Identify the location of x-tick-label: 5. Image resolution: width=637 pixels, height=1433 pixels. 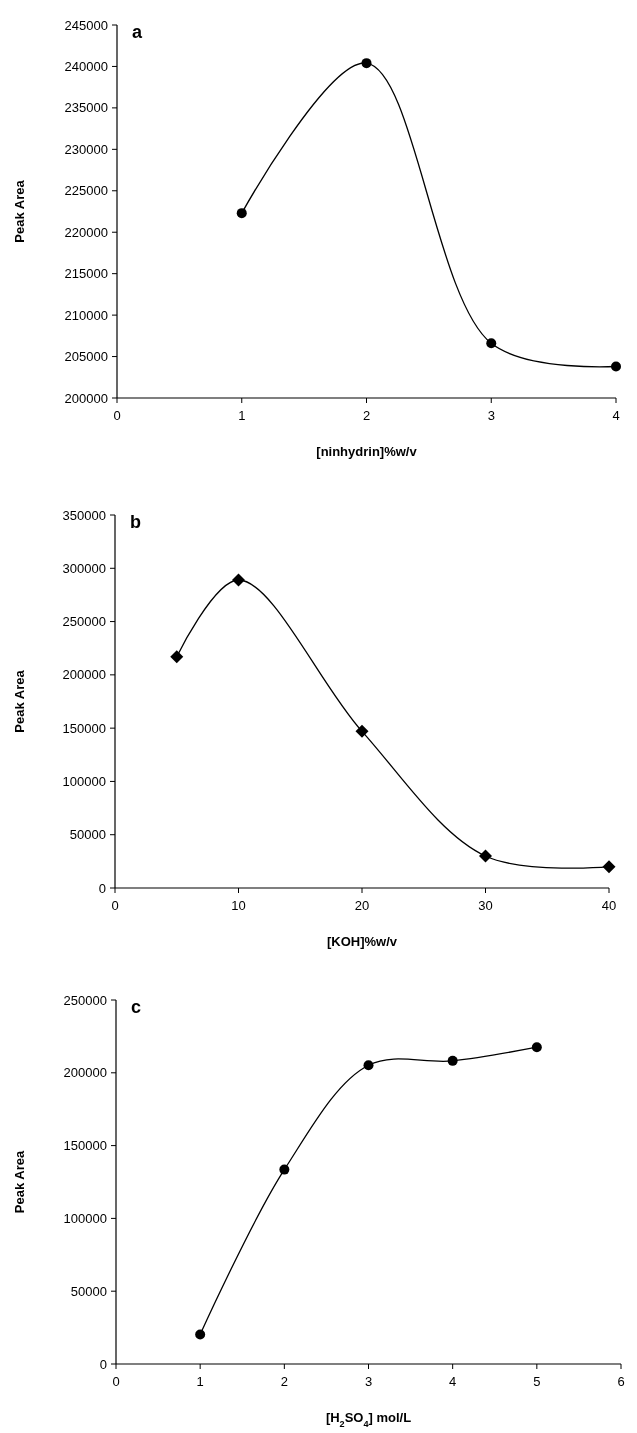
(537, 1381).